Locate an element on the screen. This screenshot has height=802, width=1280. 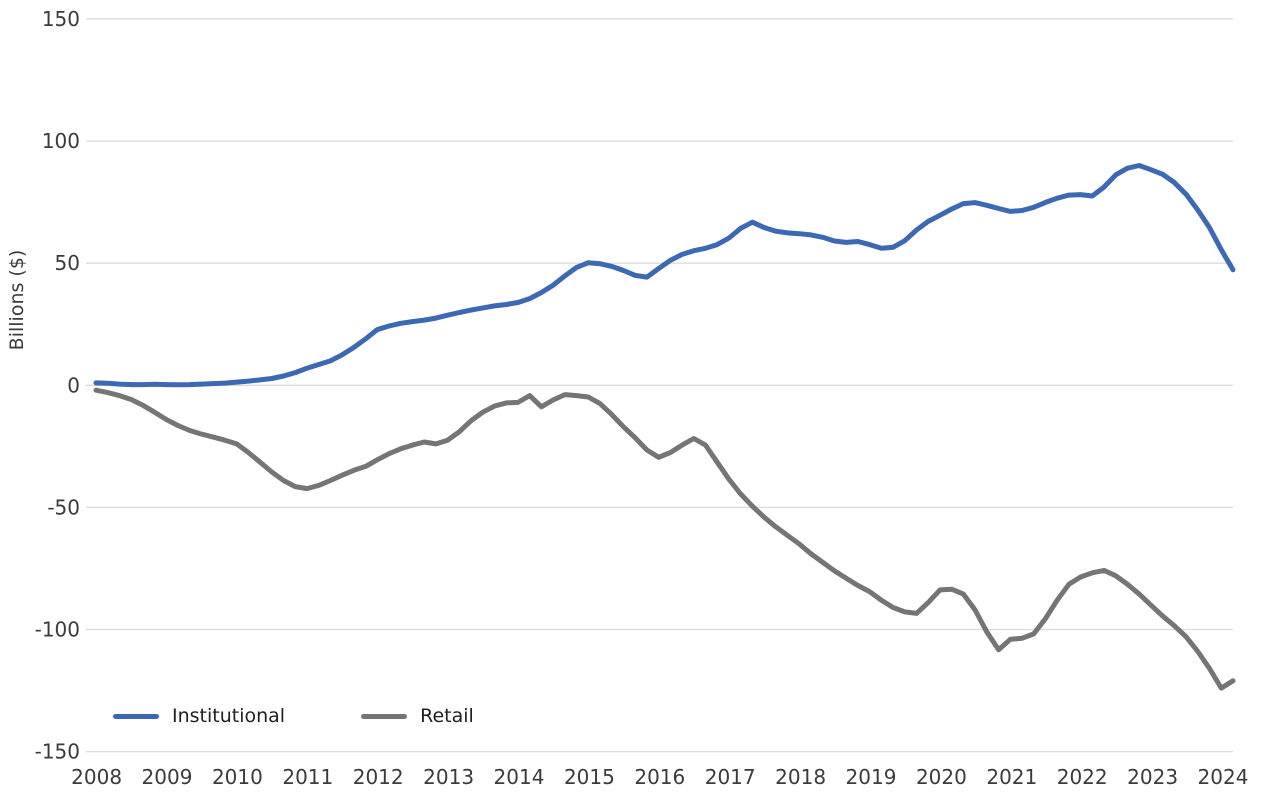
institutional-line-swatch is located at coordinates (136, 716).